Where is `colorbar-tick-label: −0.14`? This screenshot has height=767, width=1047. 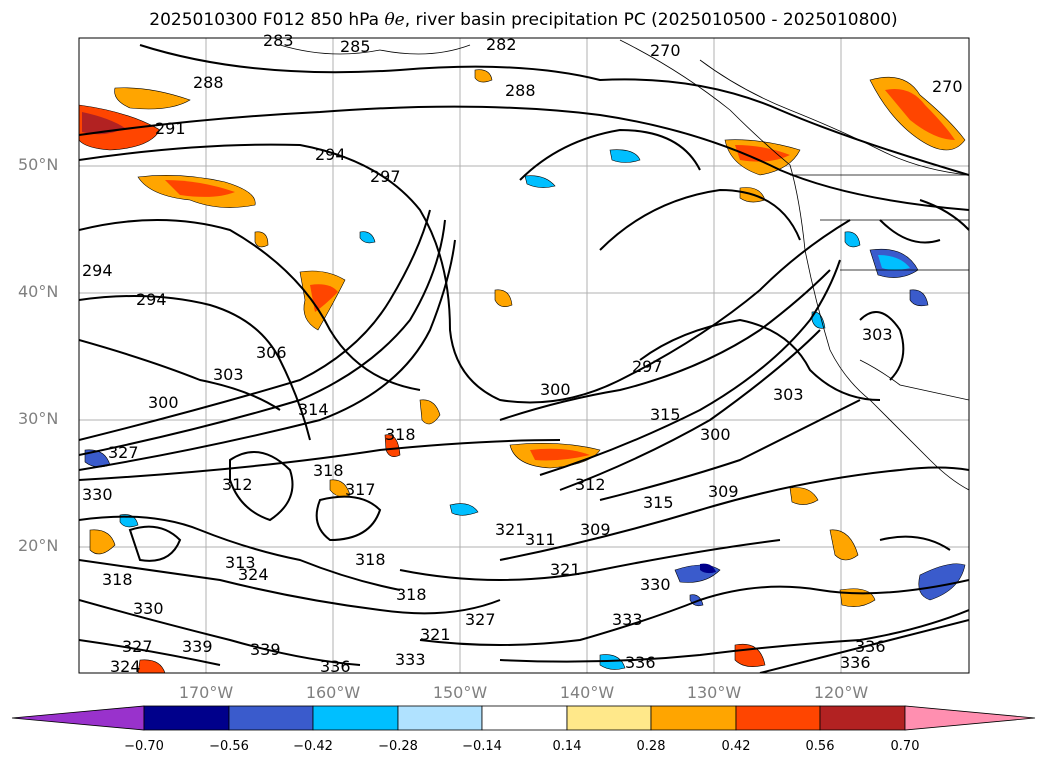
colorbar-tick-label: −0.14 is located at coordinates (482, 746).